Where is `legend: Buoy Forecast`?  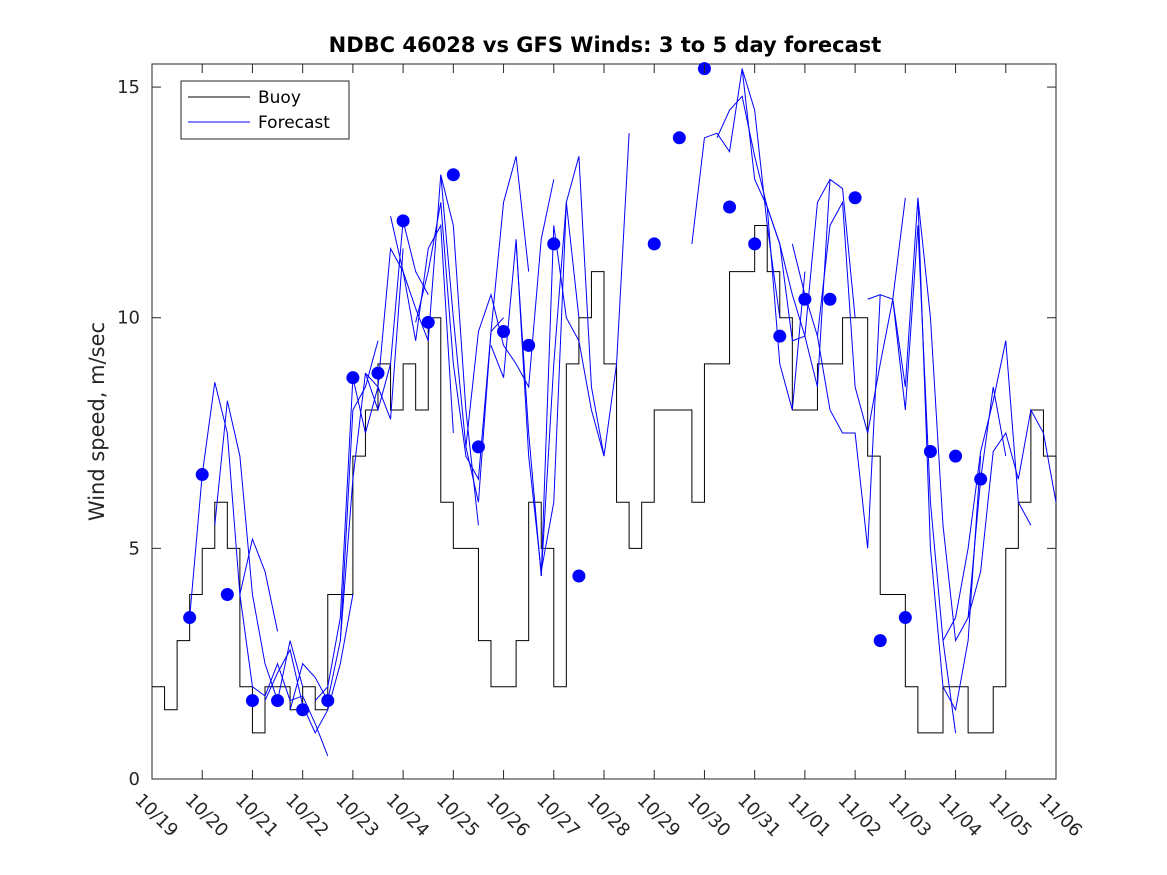 legend: Buoy Forecast is located at coordinates (265, 110).